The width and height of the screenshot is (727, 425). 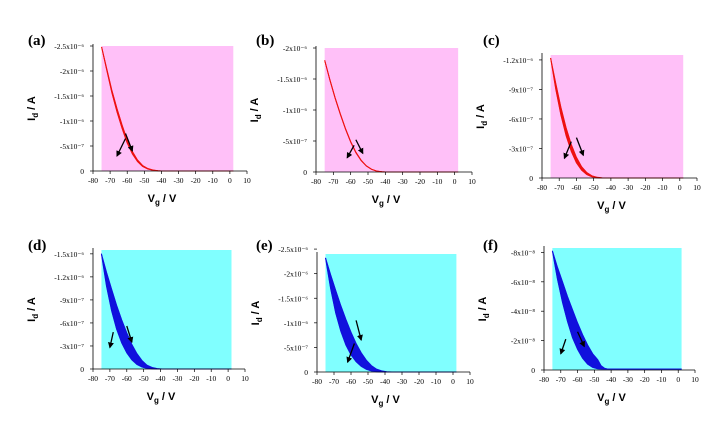 What do you see at coordinates (37, 246) in the screenshot?
I see `panel-label: (d)` at bounding box center [37, 246].